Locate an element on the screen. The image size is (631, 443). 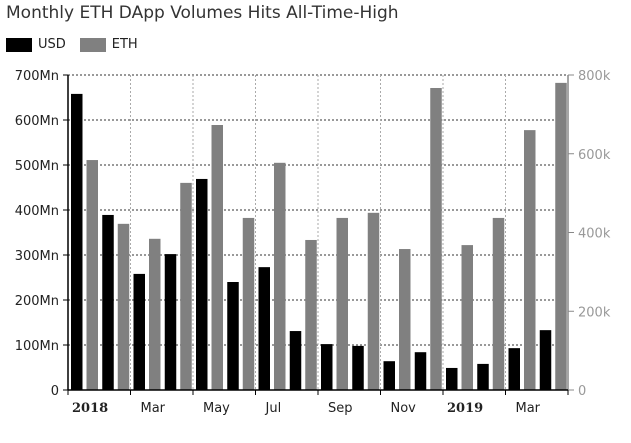
y-left-tick-label: 0 is located at coordinates (55, 391).